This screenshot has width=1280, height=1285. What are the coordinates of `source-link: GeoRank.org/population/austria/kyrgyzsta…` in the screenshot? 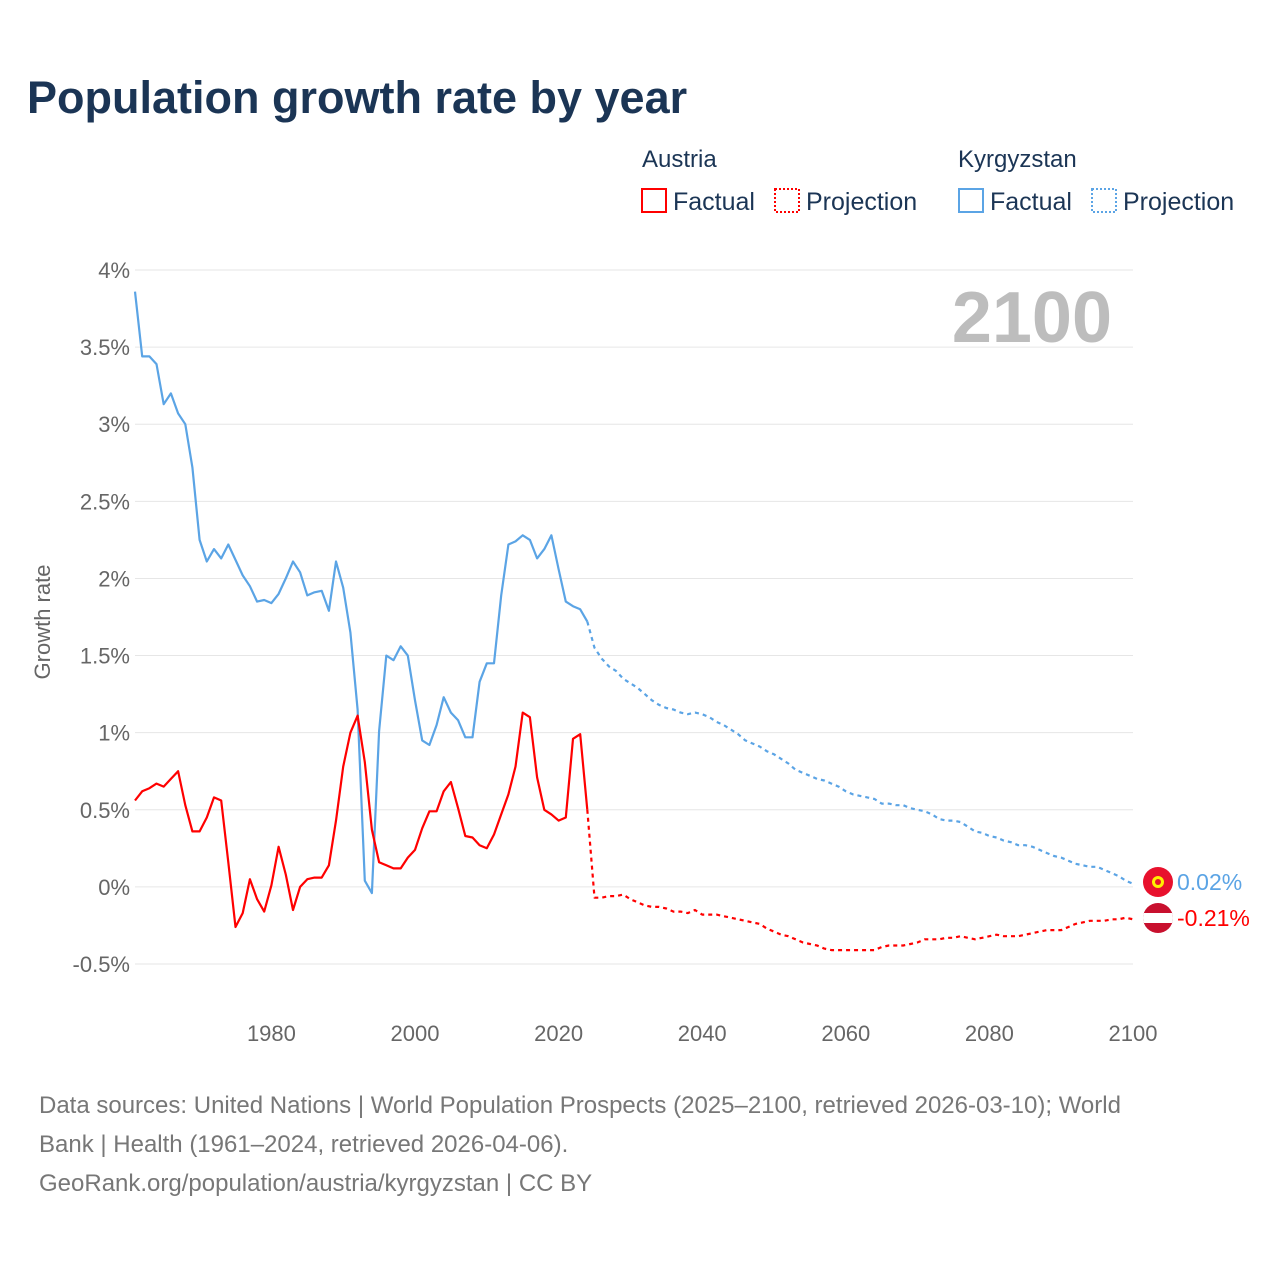 It's located at (315, 1183).